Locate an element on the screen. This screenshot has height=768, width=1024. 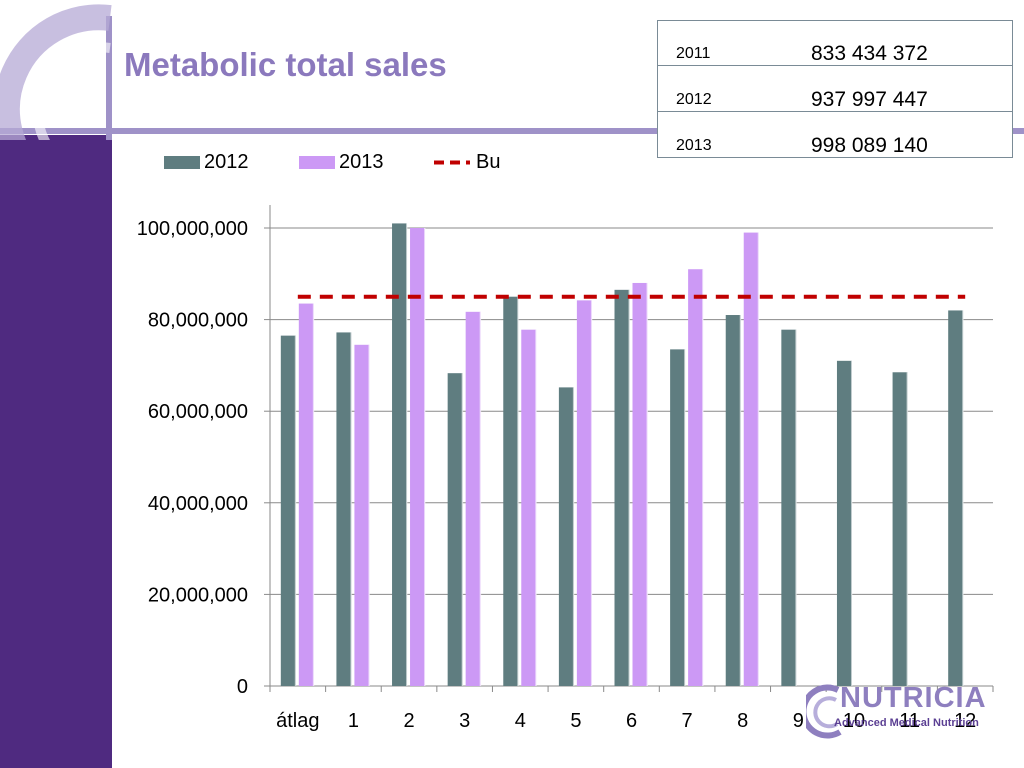
y-tick-label: 0 is located at coordinates (242, 687).